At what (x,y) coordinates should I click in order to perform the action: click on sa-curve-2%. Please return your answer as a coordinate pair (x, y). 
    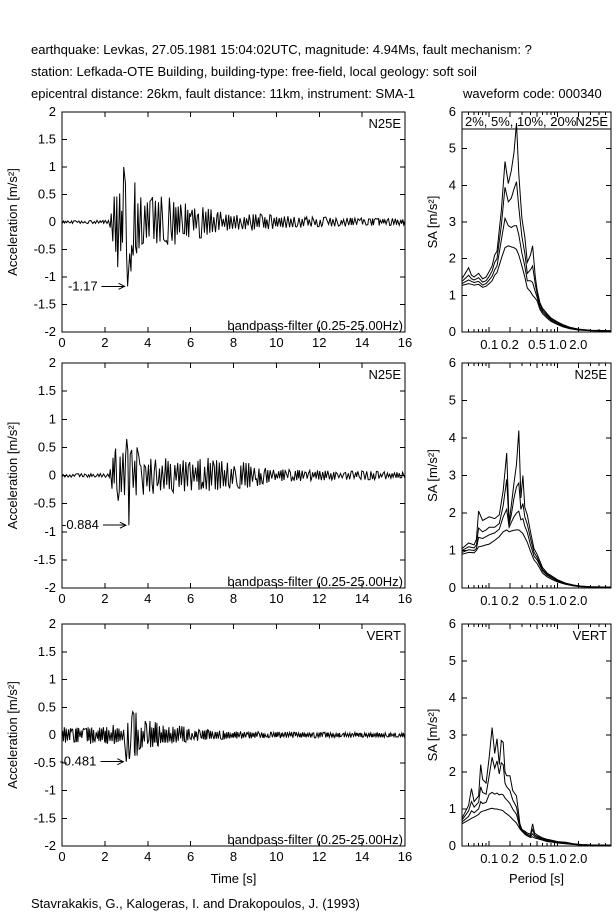
    Looking at the image, I should click on (536, 227).